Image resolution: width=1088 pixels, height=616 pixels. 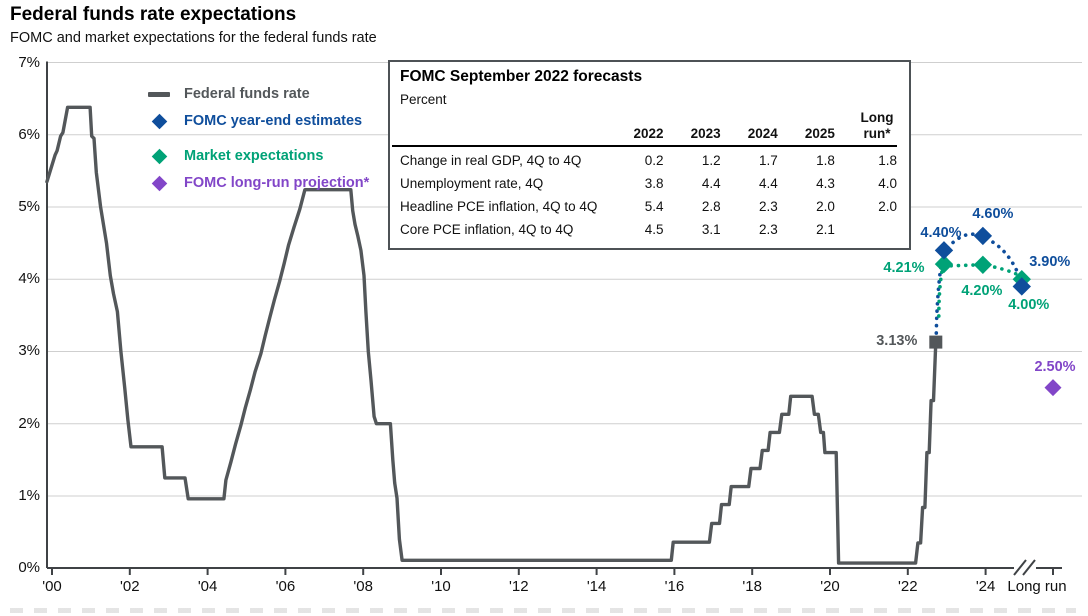 I want to click on forecast-row-label: Core PCE inflation, 4Q to 4Q, so click(x=487, y=230).